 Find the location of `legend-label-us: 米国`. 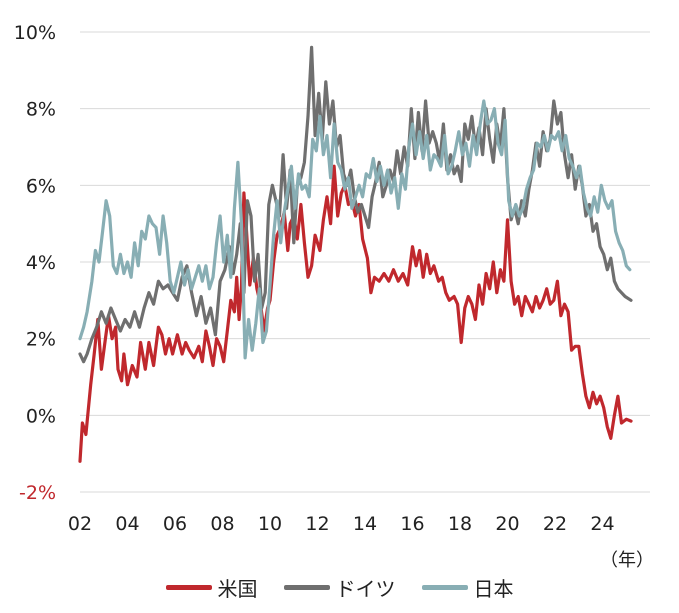

legend-label-us: 米国 is located at coordinates (237, 588).